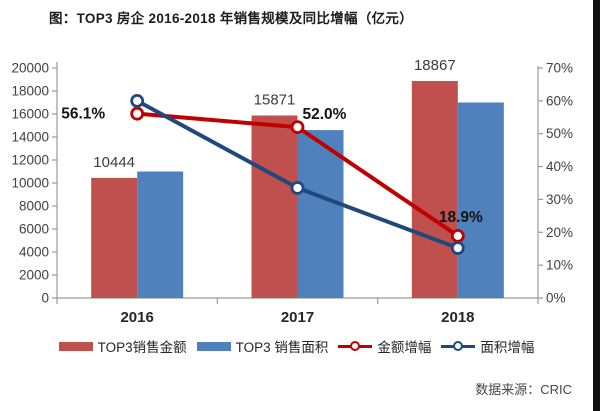  What do you see at coordinates (30, 183) in the screenshot?
I see `left-axis-tick-label: 10000` at bounding box center [30, 183].